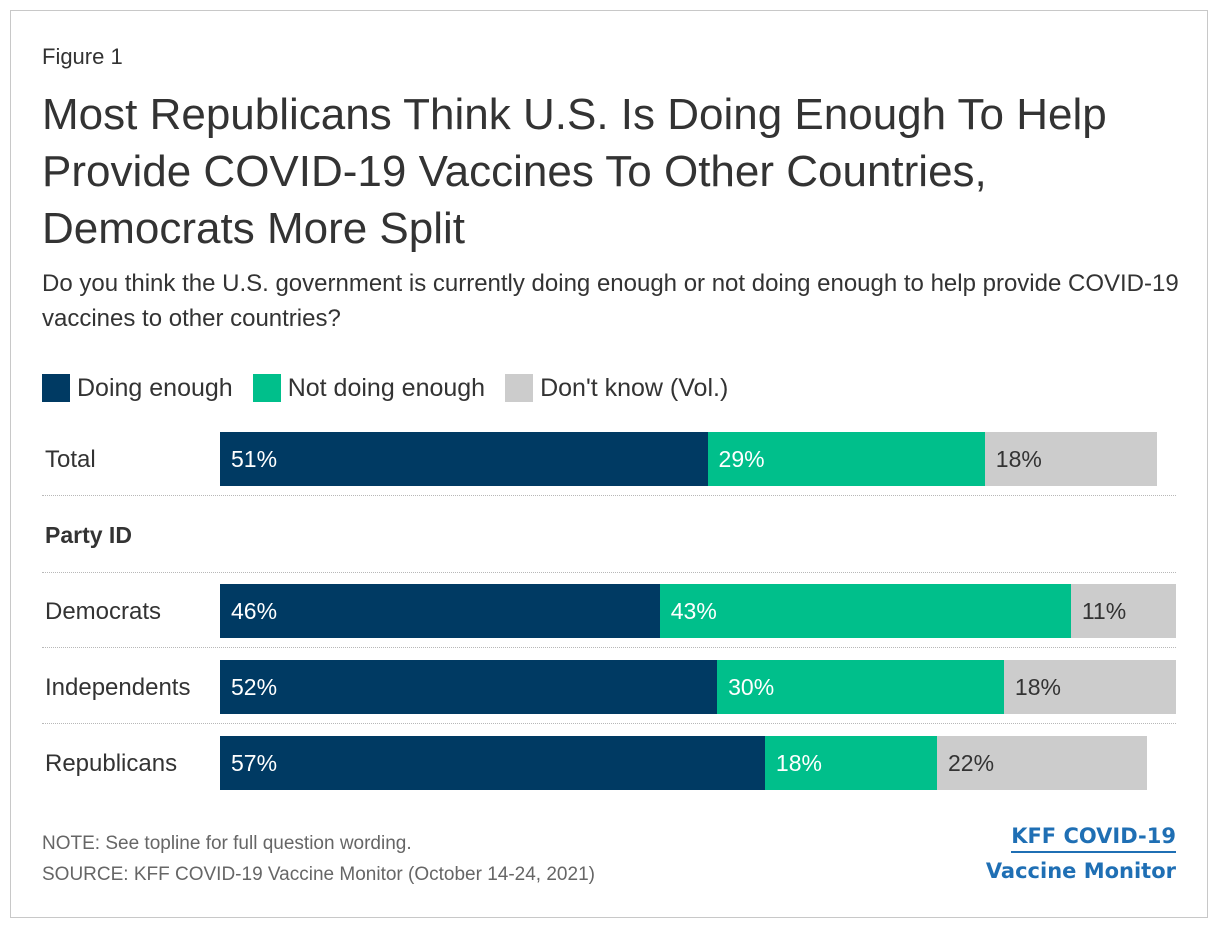  I want to click on figure-label: Figure 1, so click(82, 56).